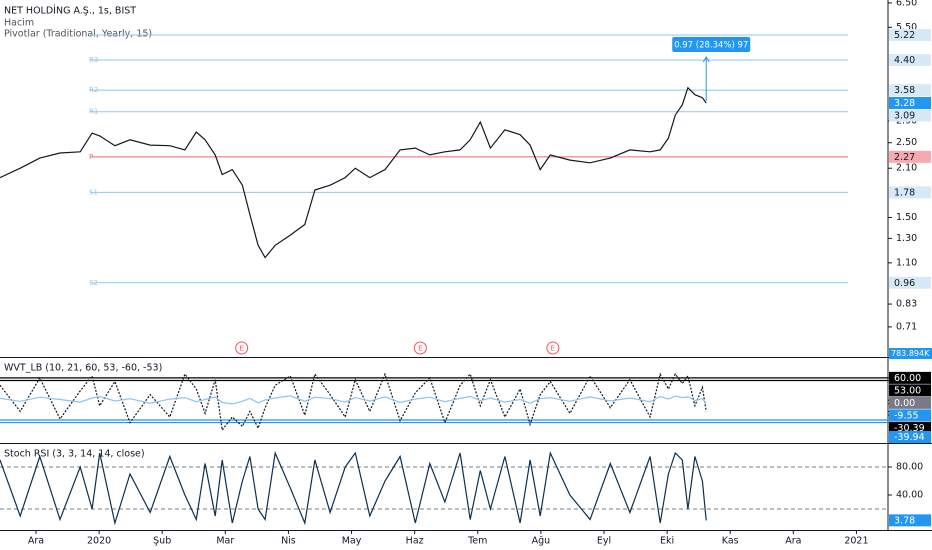 The height and width of the screenshot is (550, 932). I want to click on volume-label-box, so click(910, 353).